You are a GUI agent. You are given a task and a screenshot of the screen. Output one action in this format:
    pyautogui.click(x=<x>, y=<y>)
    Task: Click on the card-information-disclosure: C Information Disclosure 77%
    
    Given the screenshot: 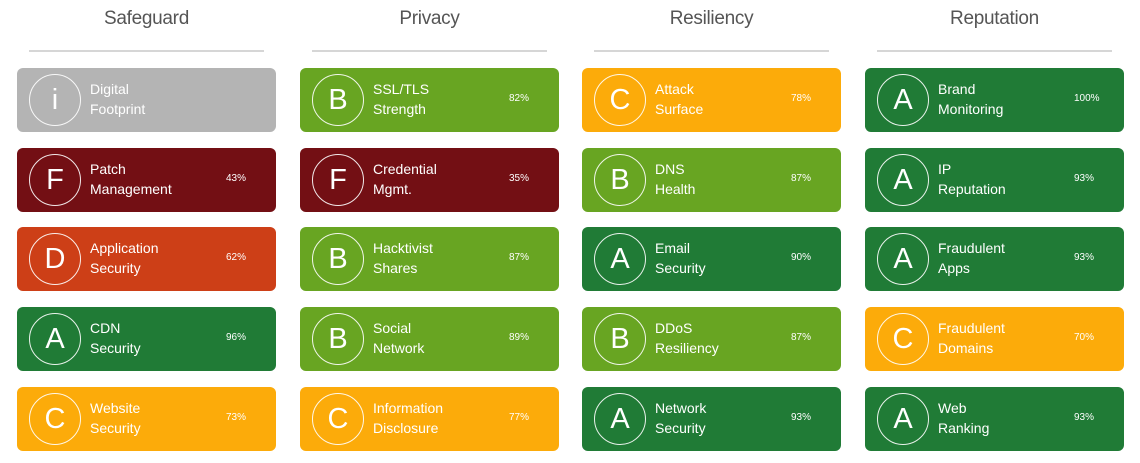 What is the action you would take?
    pyautogui.click(x=429, y=419)
    